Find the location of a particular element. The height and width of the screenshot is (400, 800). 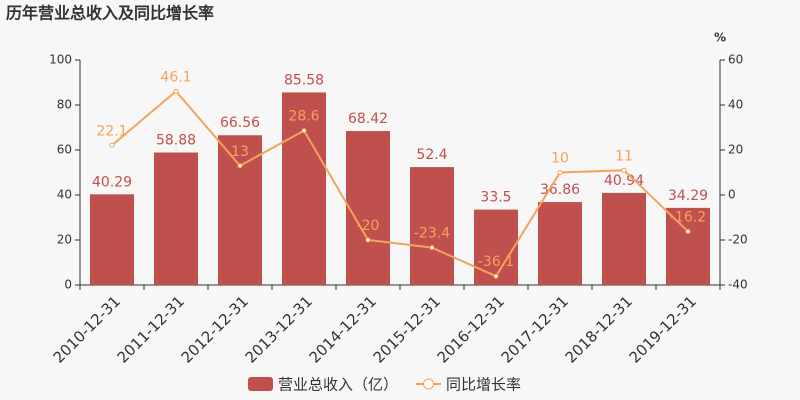

y-tick-label: 0 is located at coordinates (68, 285).